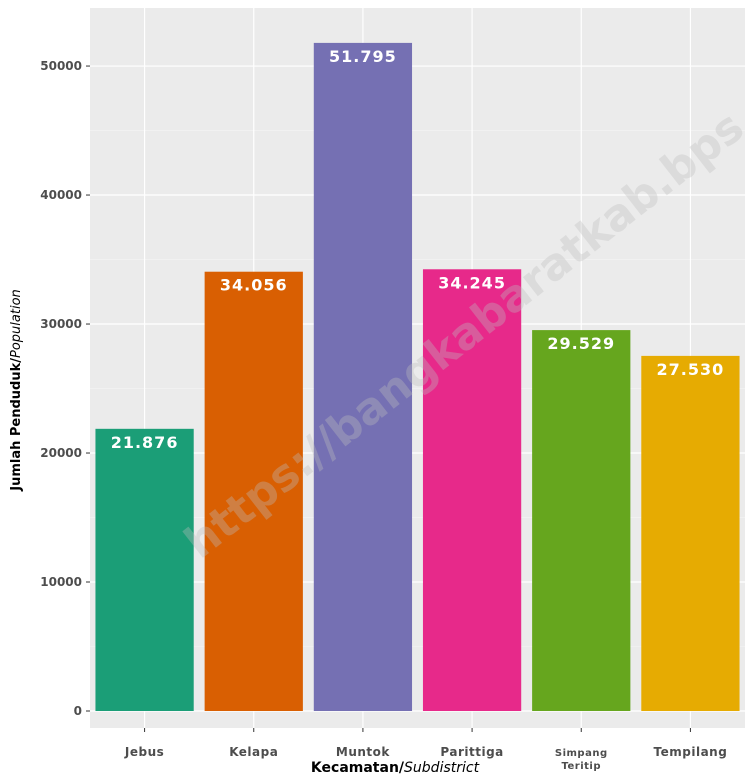  I want to click on y-tick-label: 20000, so click(61, 453).